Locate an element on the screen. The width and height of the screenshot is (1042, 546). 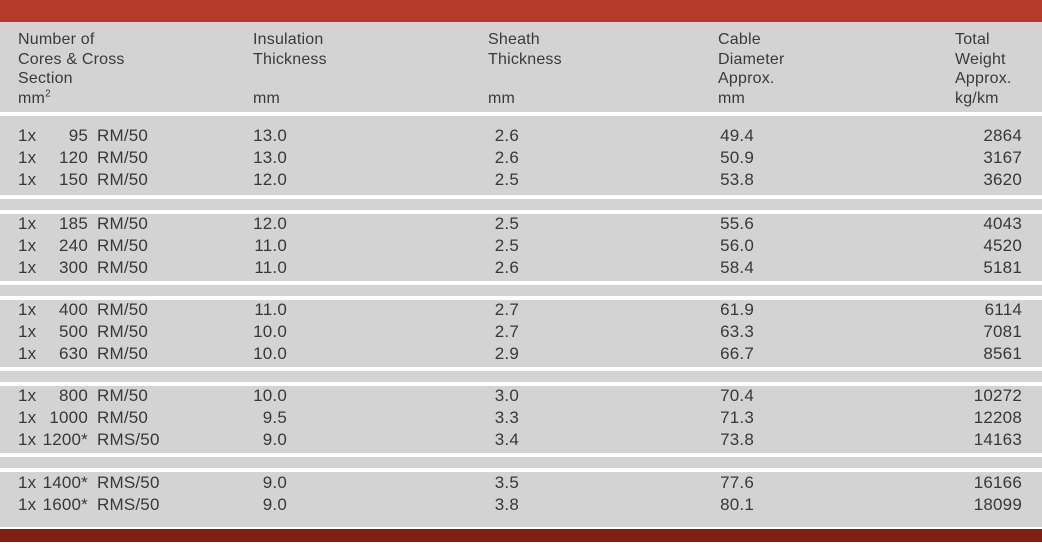
header-insulation-unit: mm is located at coordinates (266, 98).